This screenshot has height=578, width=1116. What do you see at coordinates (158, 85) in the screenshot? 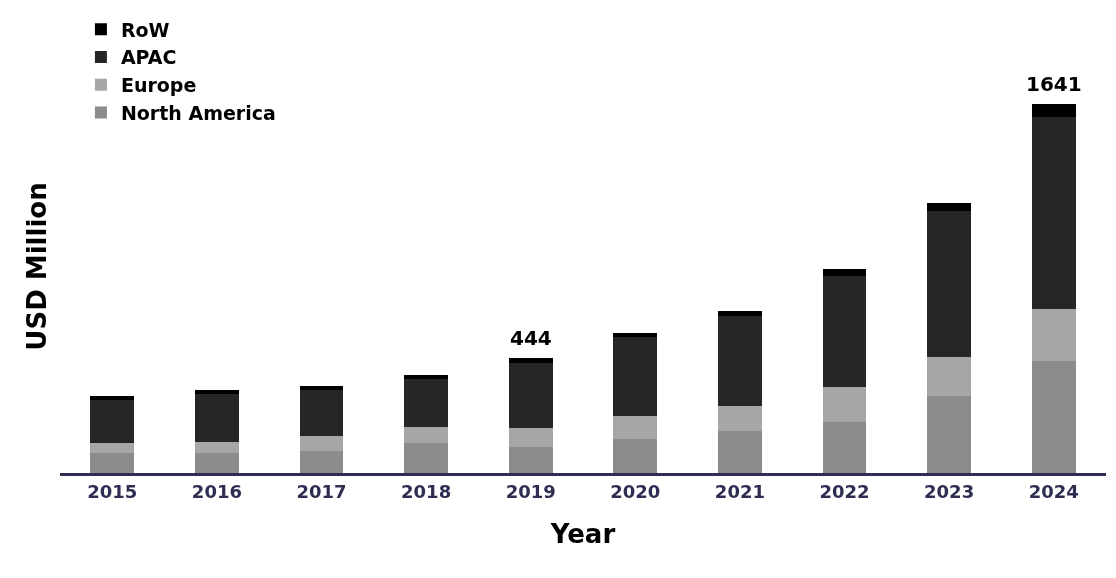
I see `legend-label: Europe` at bounding box center [158, 85].